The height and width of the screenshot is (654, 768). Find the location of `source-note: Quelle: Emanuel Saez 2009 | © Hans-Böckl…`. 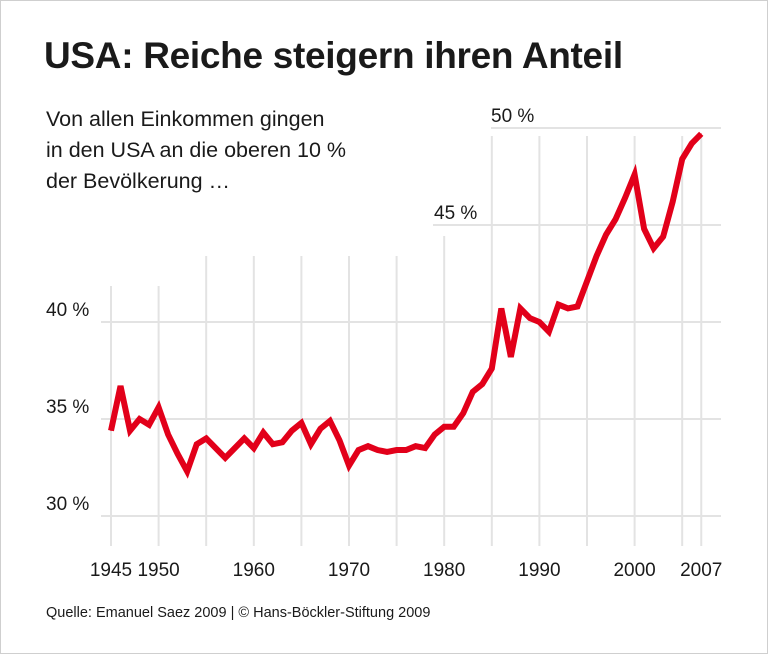

source-note: Quelle: Emanuel Saez 2009 | © Hans-Böckl… is located at coordinates (238, 613).